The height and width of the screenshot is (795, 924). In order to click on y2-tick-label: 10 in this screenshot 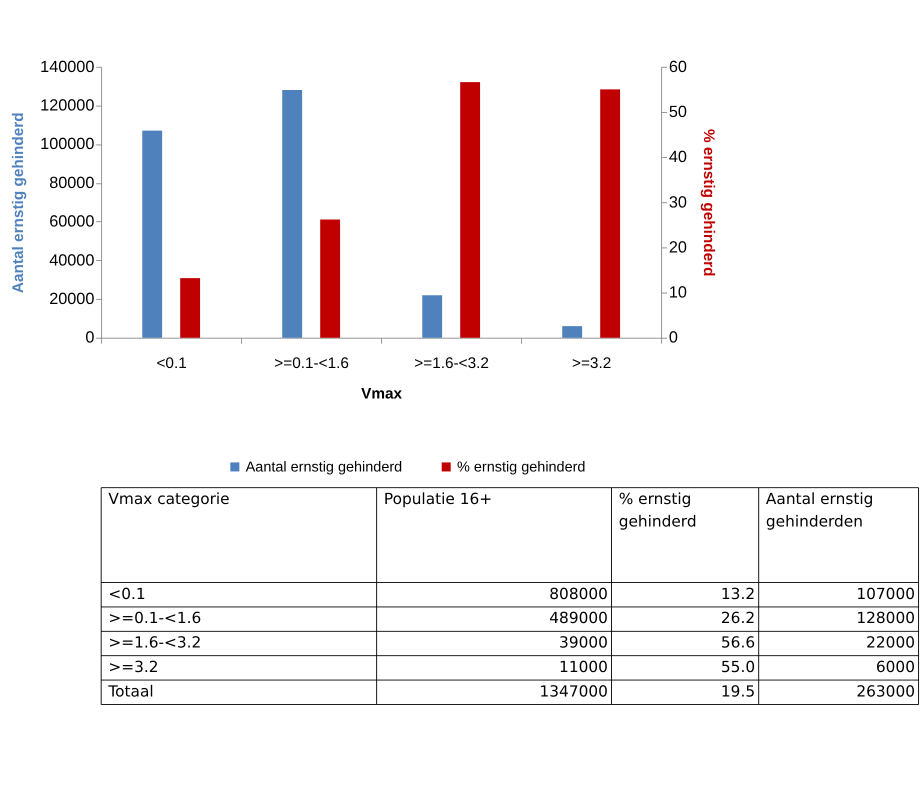, I will do `click(677, 293)`.